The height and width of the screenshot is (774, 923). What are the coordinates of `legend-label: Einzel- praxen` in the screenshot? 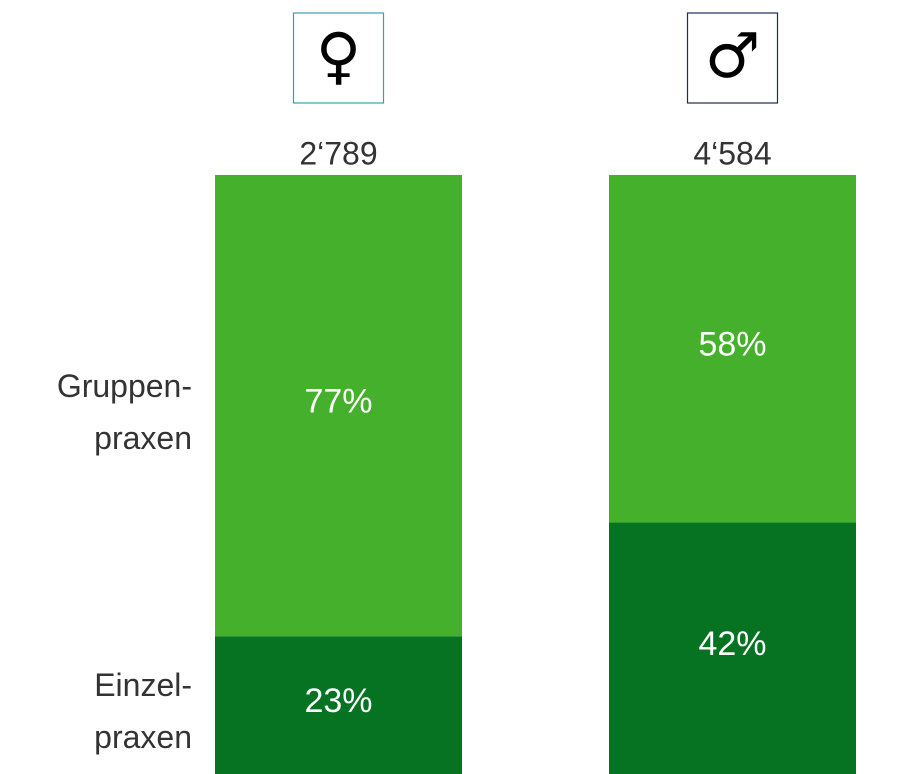 It's located at (143, 711).